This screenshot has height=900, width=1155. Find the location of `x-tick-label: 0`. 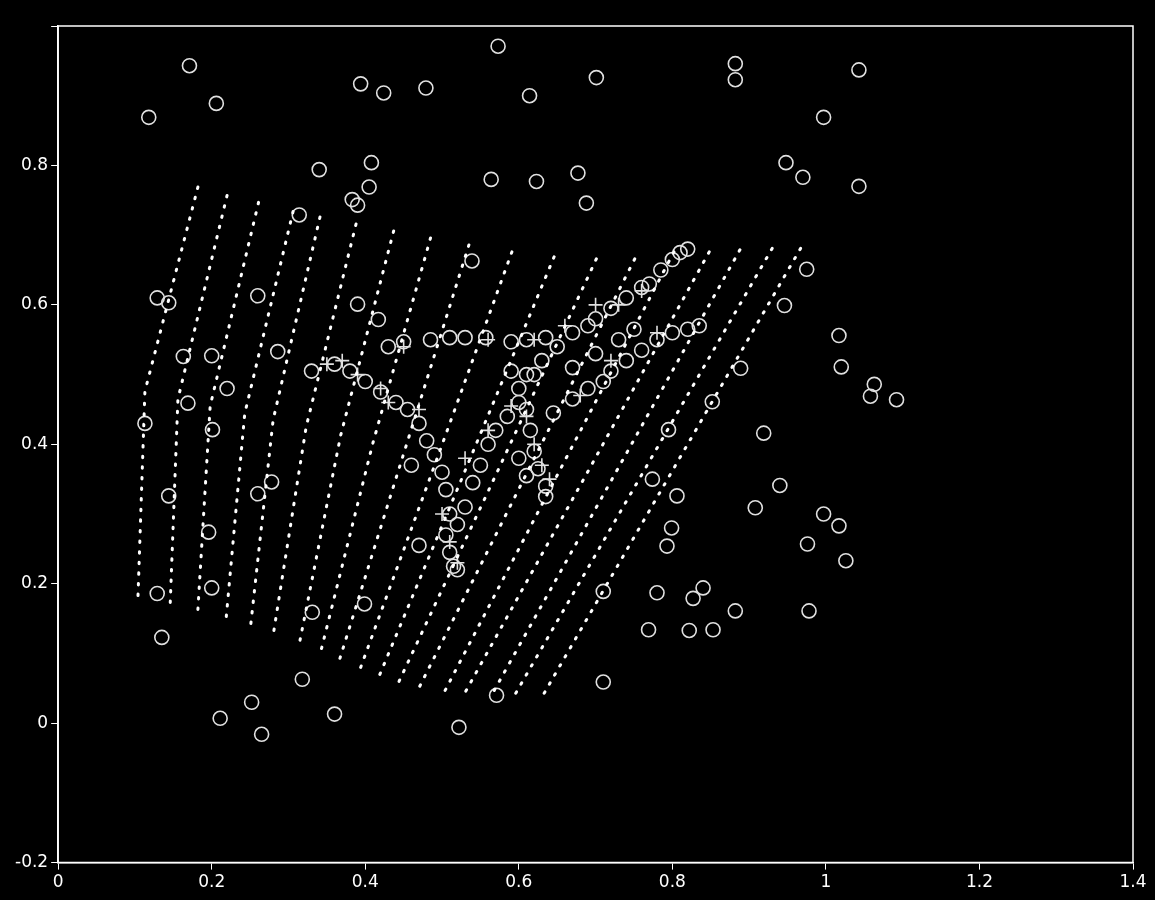

x-tick-label: 0 is located at coordinates (58, 881).